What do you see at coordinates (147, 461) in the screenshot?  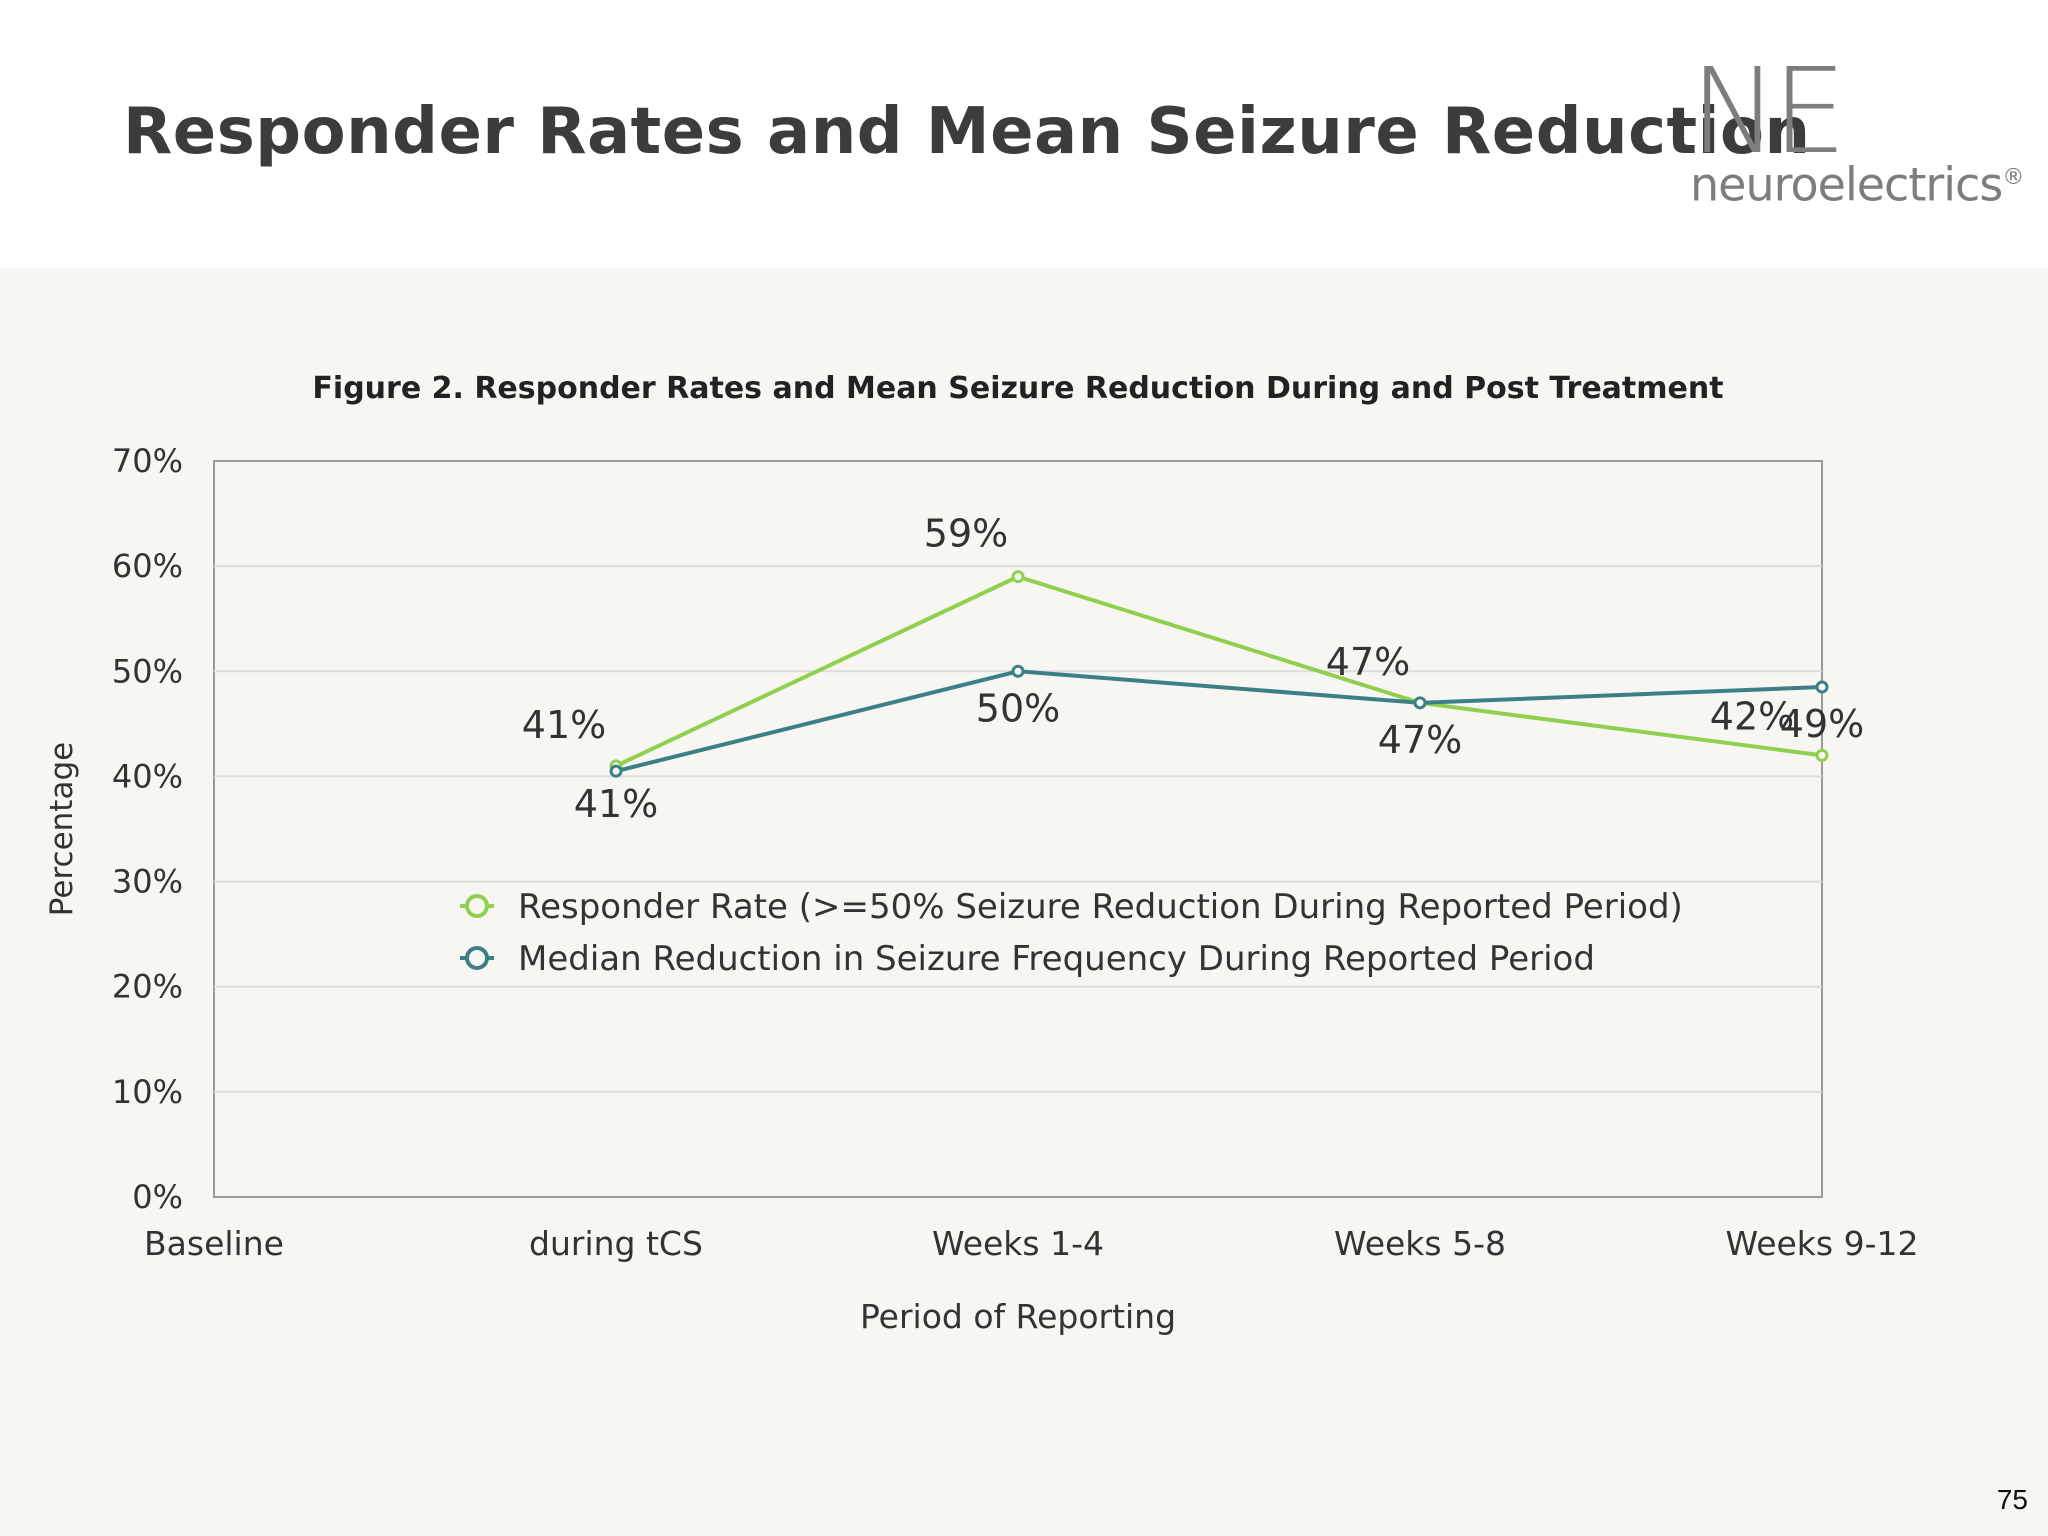 I see `y-tick-label: 70%` at bounding box center [147, 461].